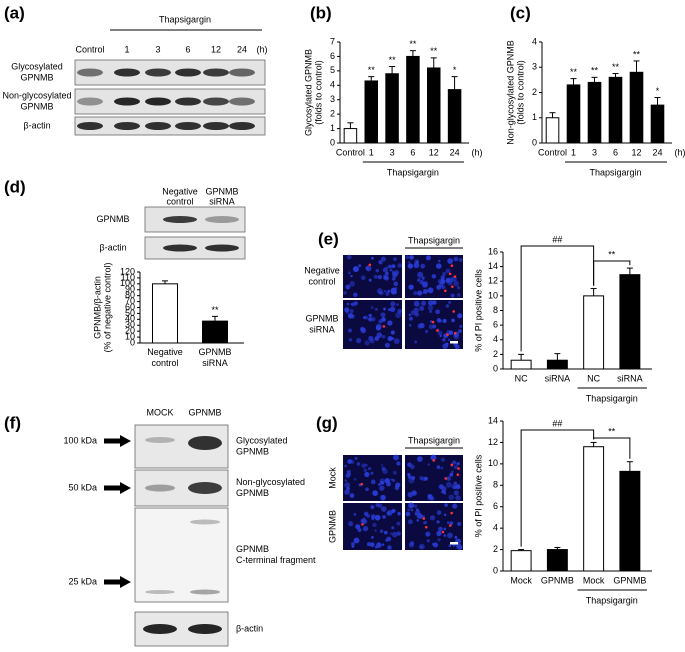 The width and height of the screenshot is (685, 652). What do you see at coordinates (680, 152) in the screenshot?
I see `unit-label: (h)` at bounding box center [680, 152].